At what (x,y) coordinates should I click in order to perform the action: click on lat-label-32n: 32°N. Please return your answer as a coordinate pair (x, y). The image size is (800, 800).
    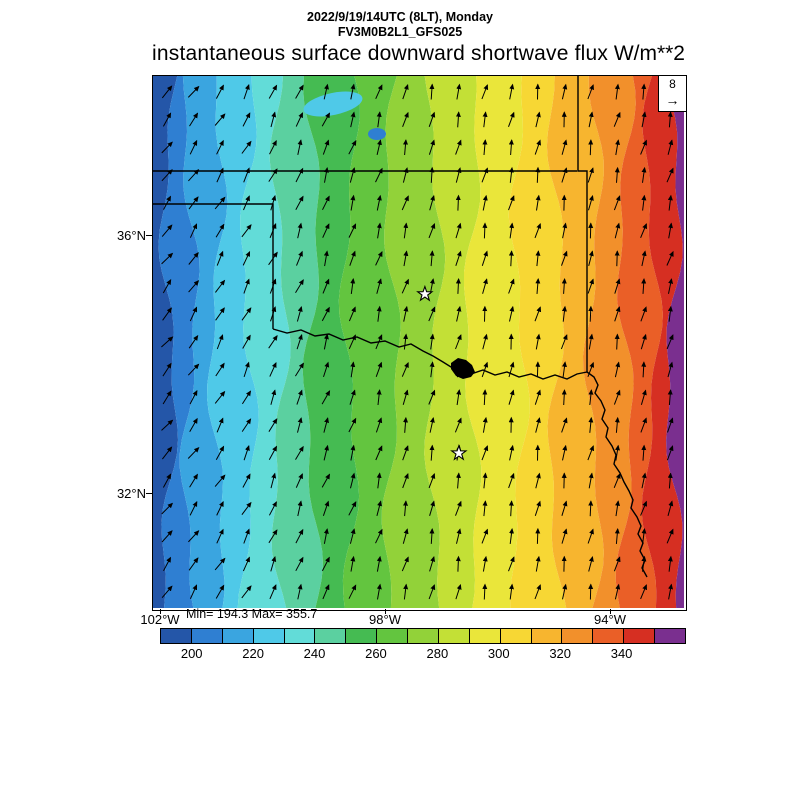
    Looking at the image, I should click on (131, 493).